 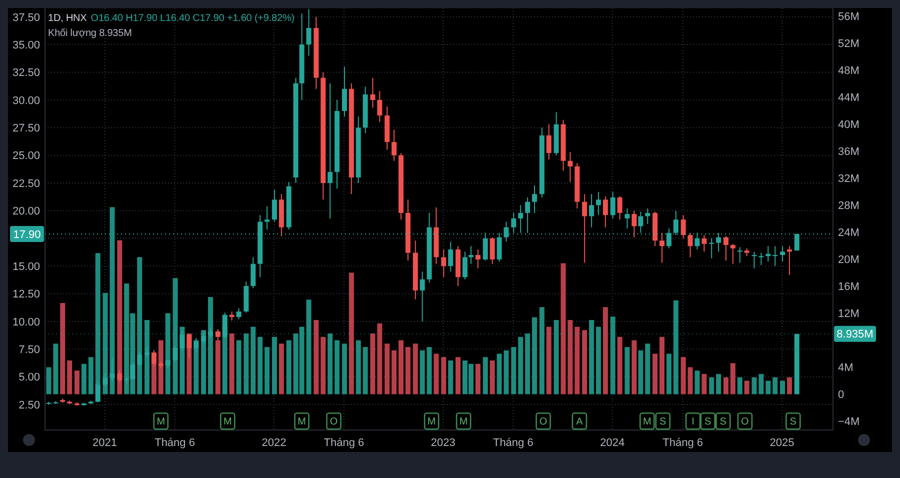 What do you see at coordinates (334, 422) in the screenshot?
I see `annotation: O` at bounding box center [334, 422].